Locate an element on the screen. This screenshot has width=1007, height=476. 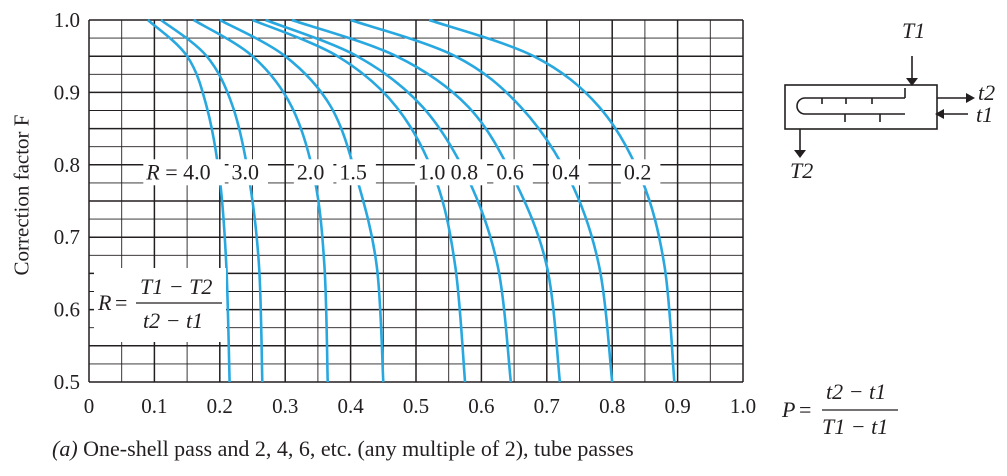
label-t1: t1 is located at coordinates (984, 114).